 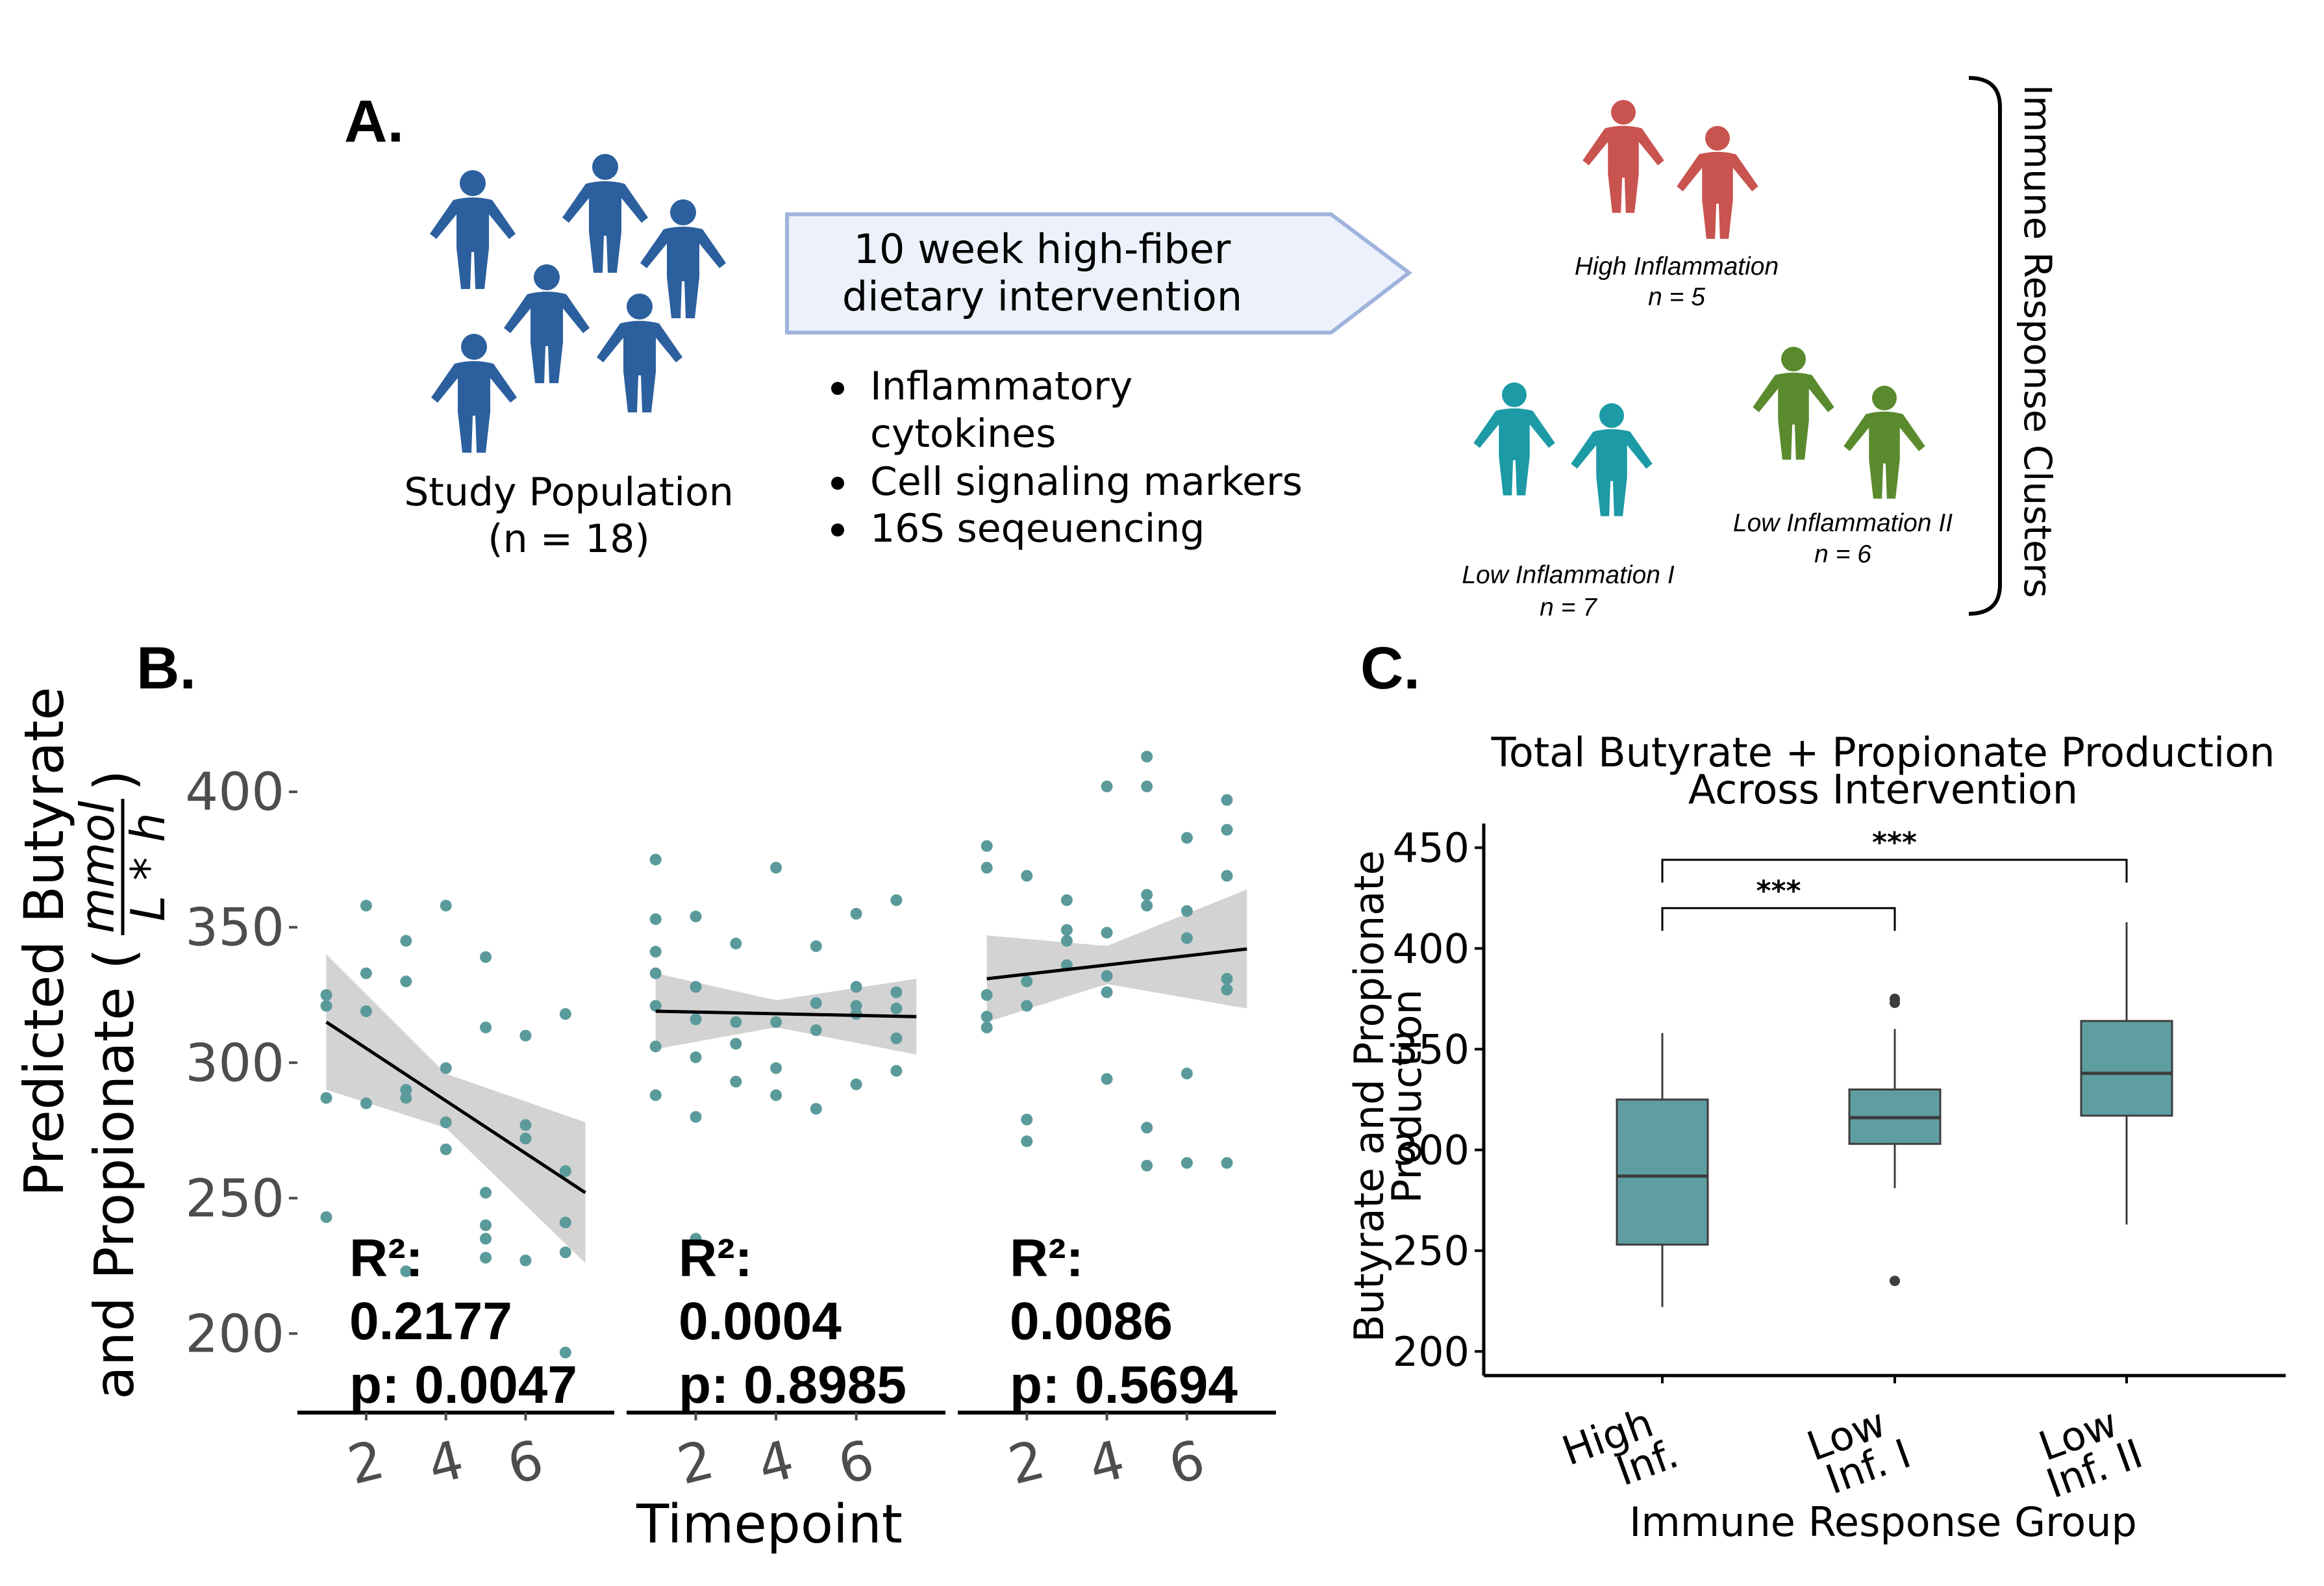 What do you see at coordinates (1895, 871) in the screenshot?
I see `bracket-line` at bounding box center [1895, 871].